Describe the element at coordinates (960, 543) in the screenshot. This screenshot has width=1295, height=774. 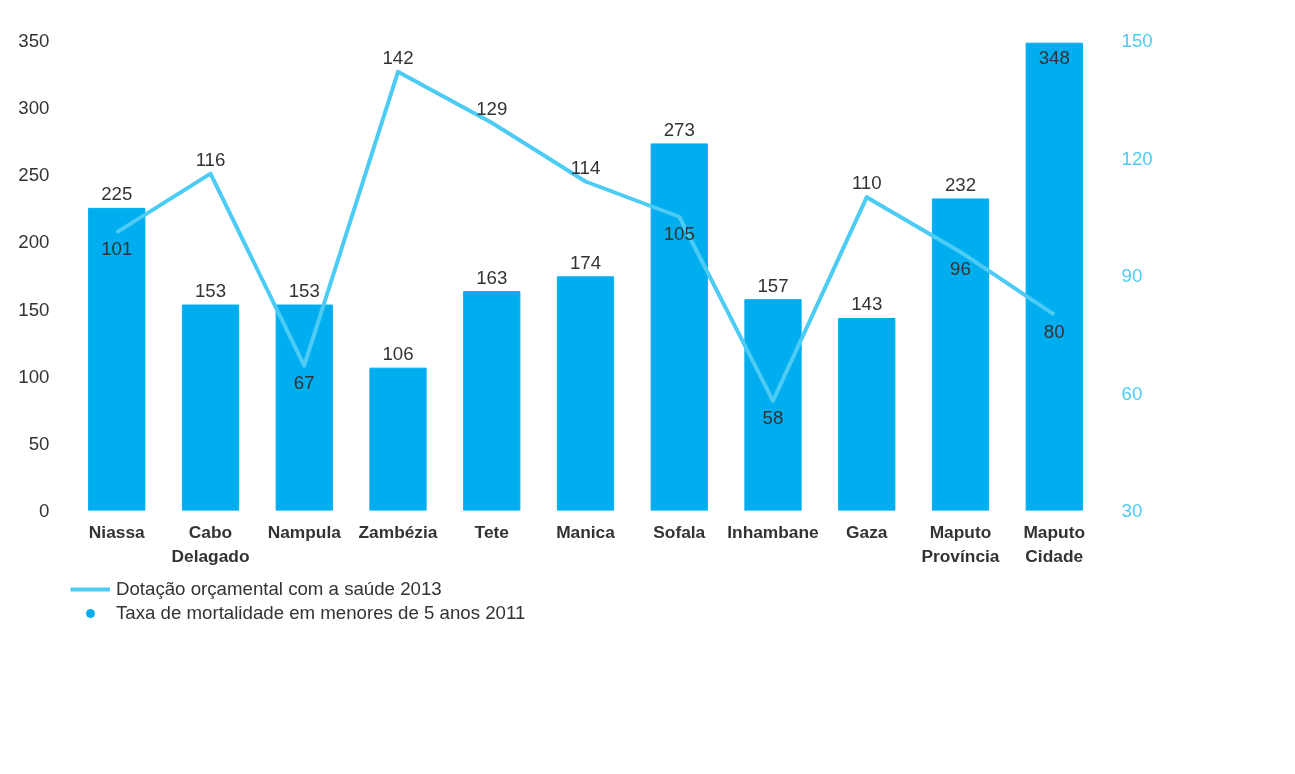
I see `x-tick-label: Maputo Província` at that location.